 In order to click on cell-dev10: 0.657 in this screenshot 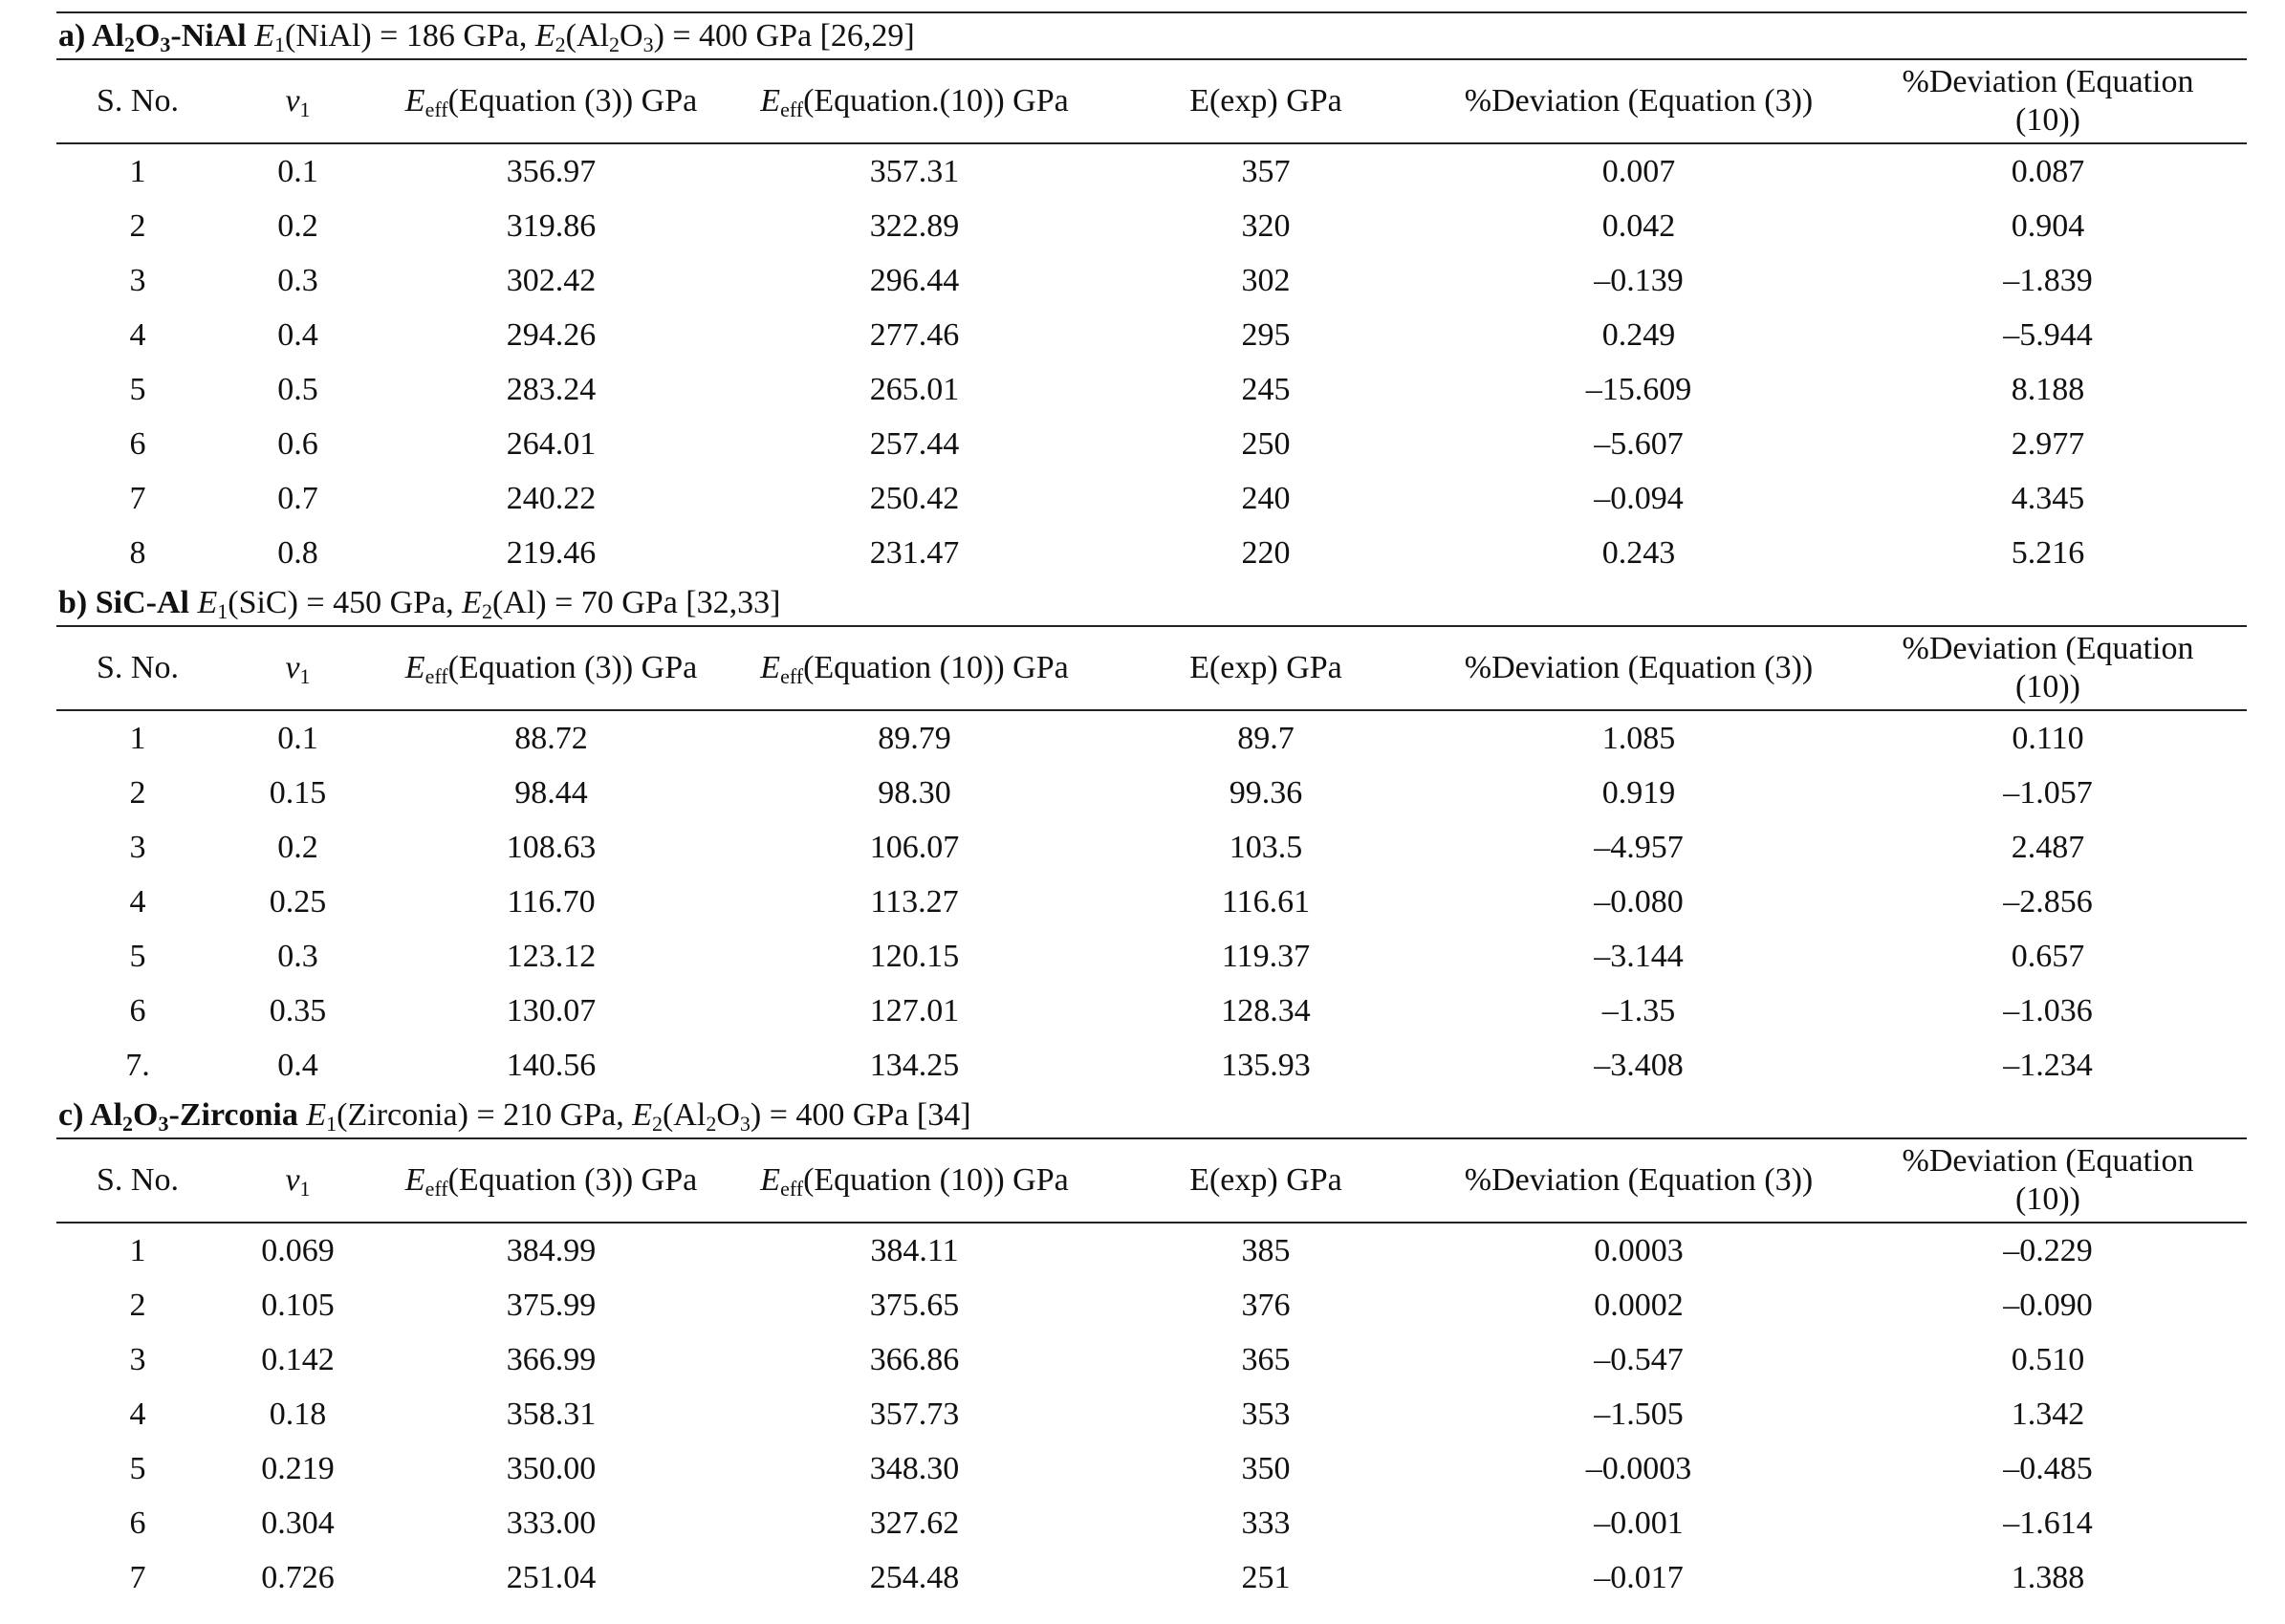, I will do `click(2048, 956)`.